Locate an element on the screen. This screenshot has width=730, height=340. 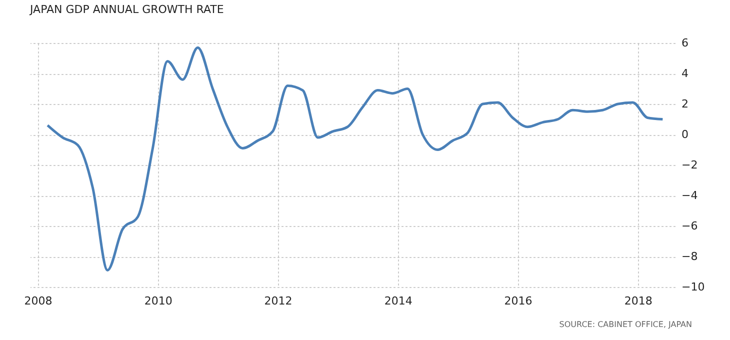
source-note: SOURCE: CABINET OFFICE, JAPAN is located at coordinates (625, 324).